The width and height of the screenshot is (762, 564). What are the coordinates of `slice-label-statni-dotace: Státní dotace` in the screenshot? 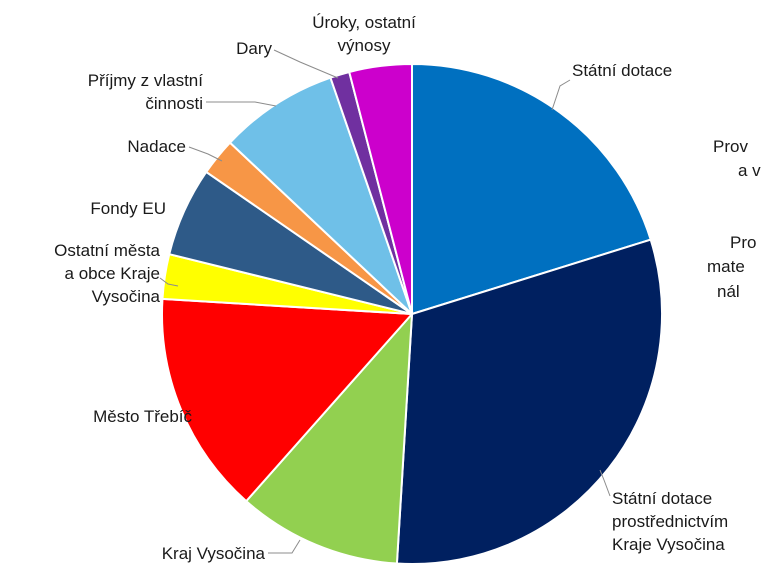 It's located at (622, 70).